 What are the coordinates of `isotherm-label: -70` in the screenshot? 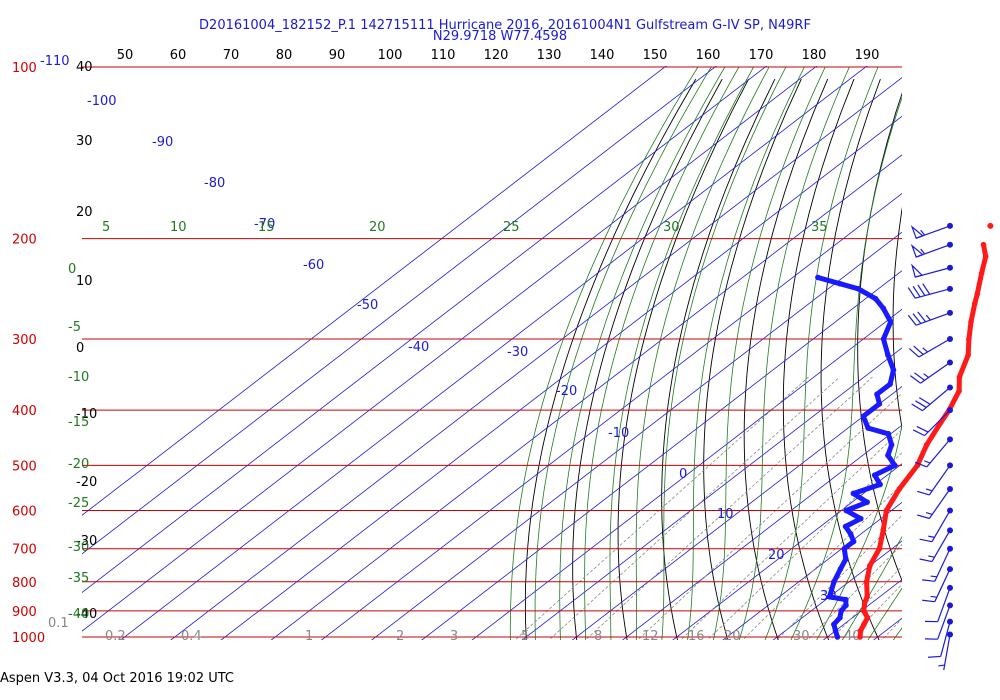 It's located at (264, 224).